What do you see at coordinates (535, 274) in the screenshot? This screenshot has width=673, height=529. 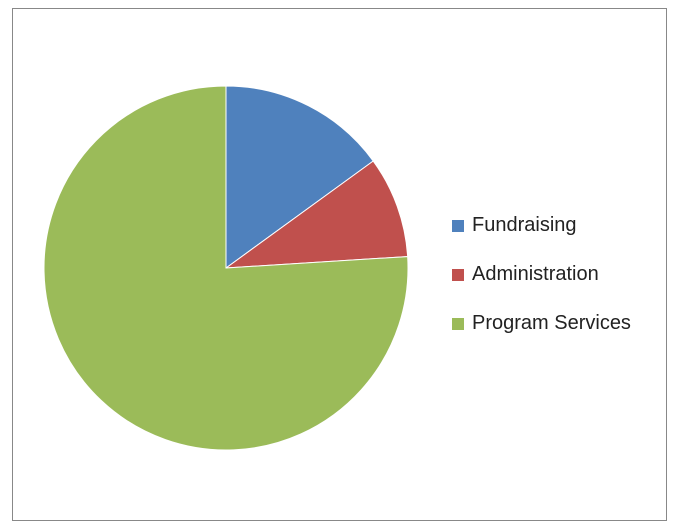 I see `legend-label-administration: Administration` at bounding box center [535, 274].